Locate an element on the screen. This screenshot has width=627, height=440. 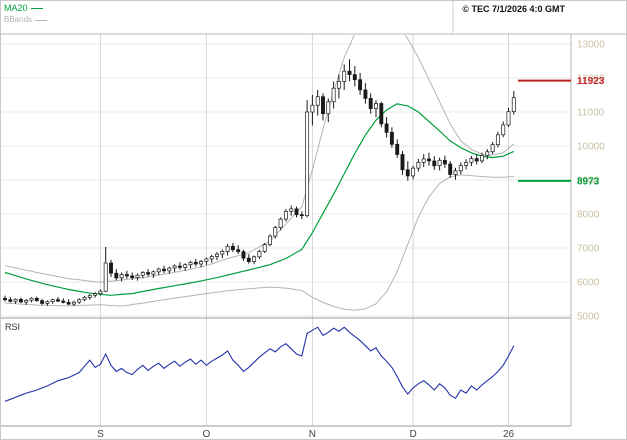
support-level-label: 8973 is located at coordinates (588, 181).